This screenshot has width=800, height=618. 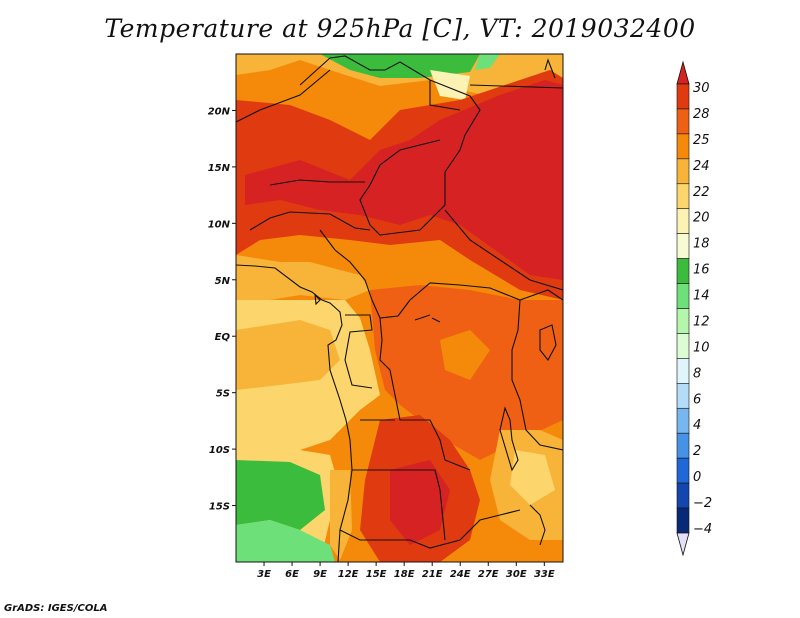 What do you see at coordinates (701, 114) in the screenshot?
I see `colorbar-label: 28` at bounding box center [701, 114].